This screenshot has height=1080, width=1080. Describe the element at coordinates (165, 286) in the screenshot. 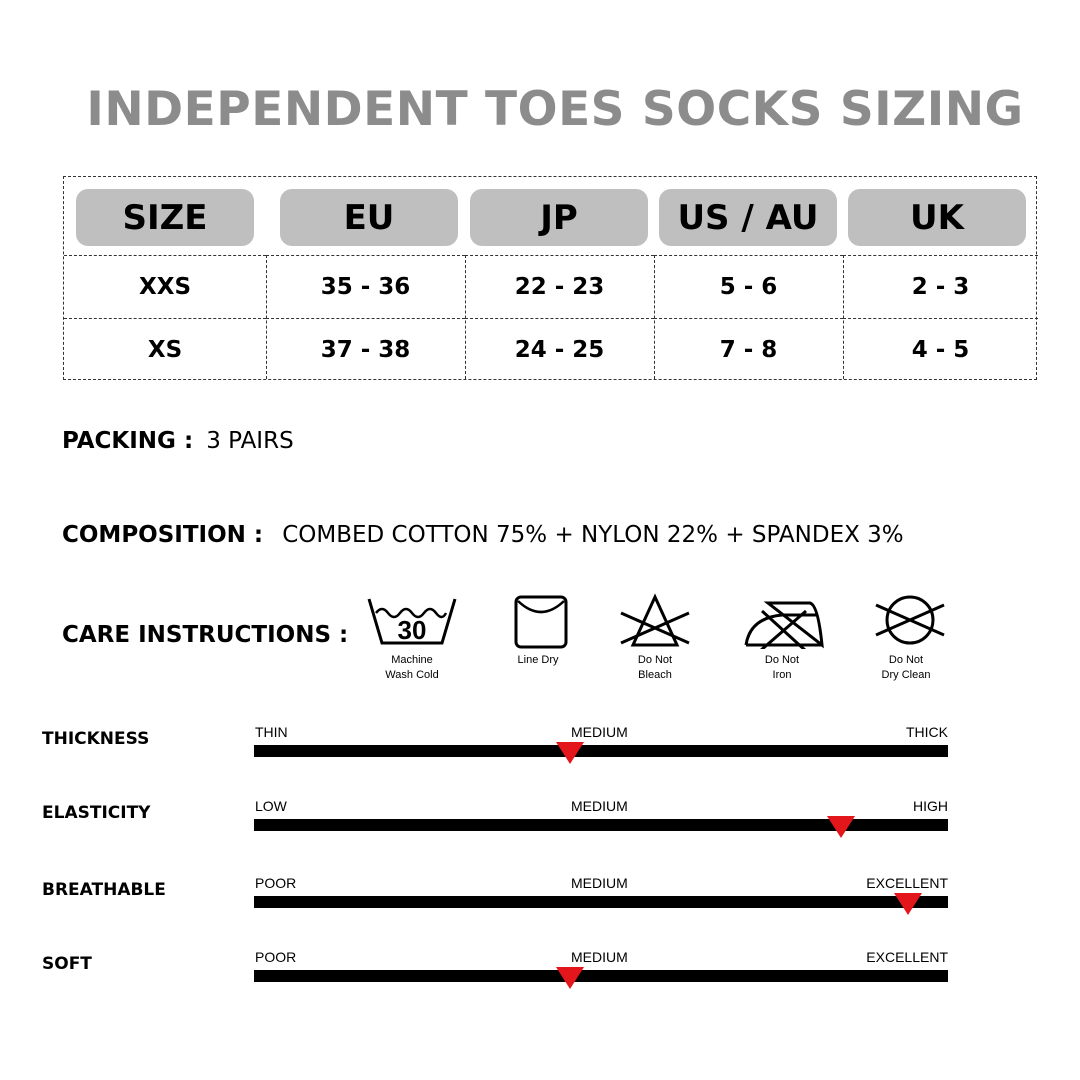

I see `table-cell: XXS` at that location.